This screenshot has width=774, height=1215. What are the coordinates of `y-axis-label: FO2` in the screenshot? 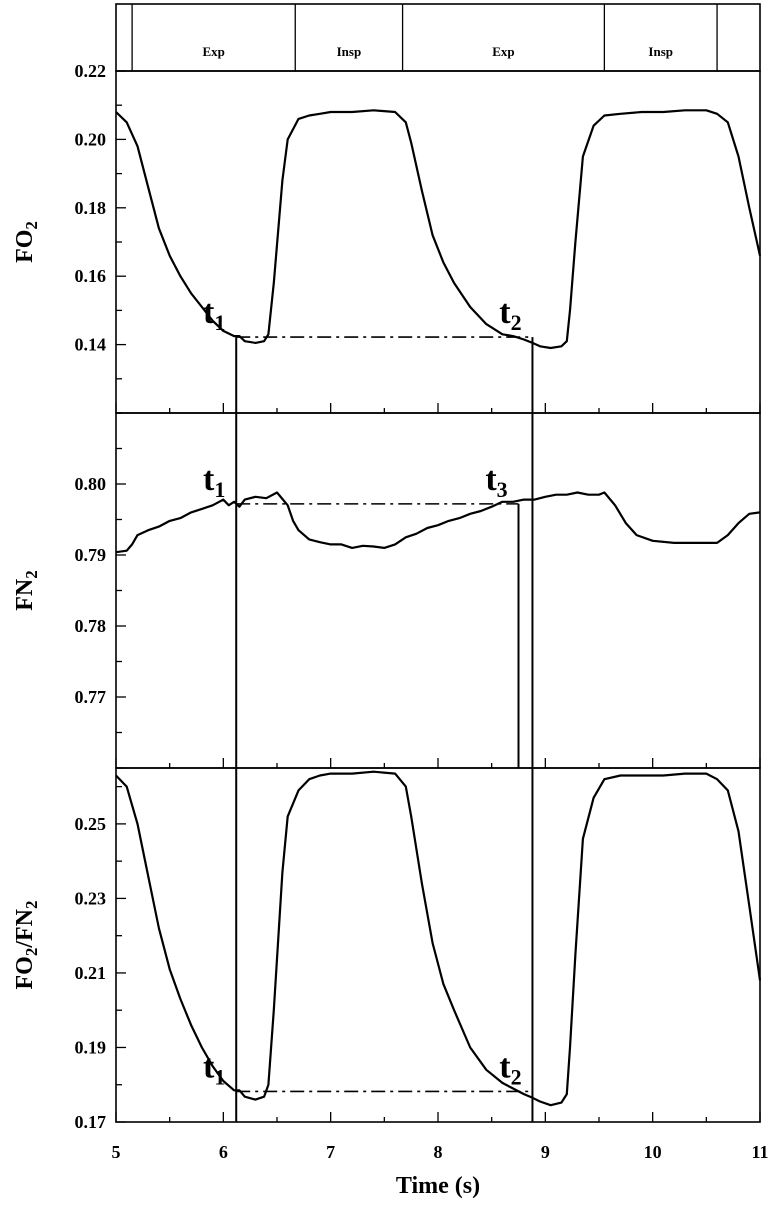 It's located at (26, 242).